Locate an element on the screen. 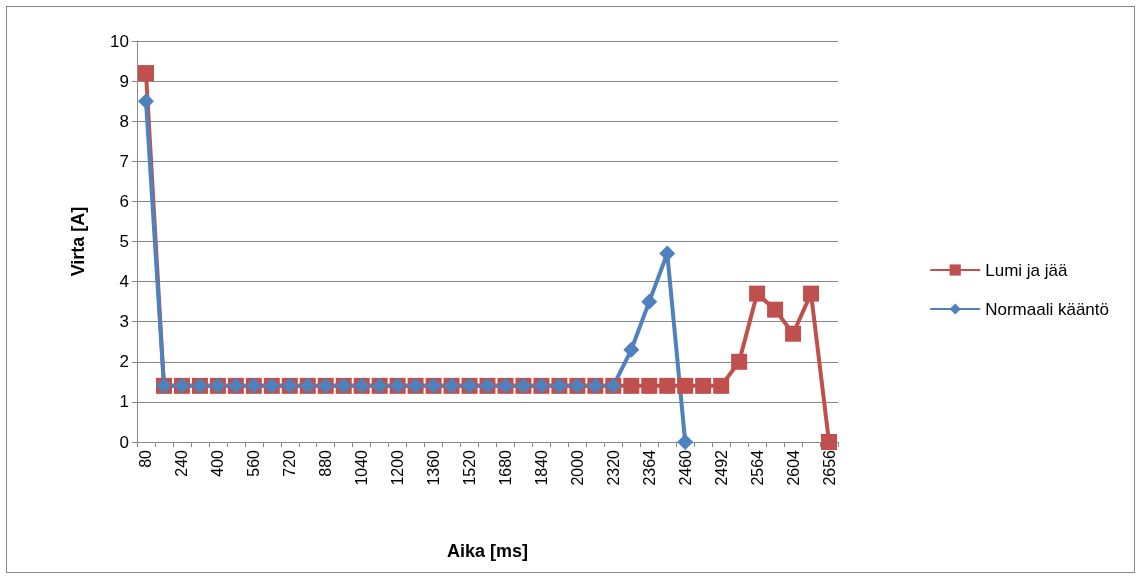  x-tick-label: 240 is located at coordinates (182, 463).